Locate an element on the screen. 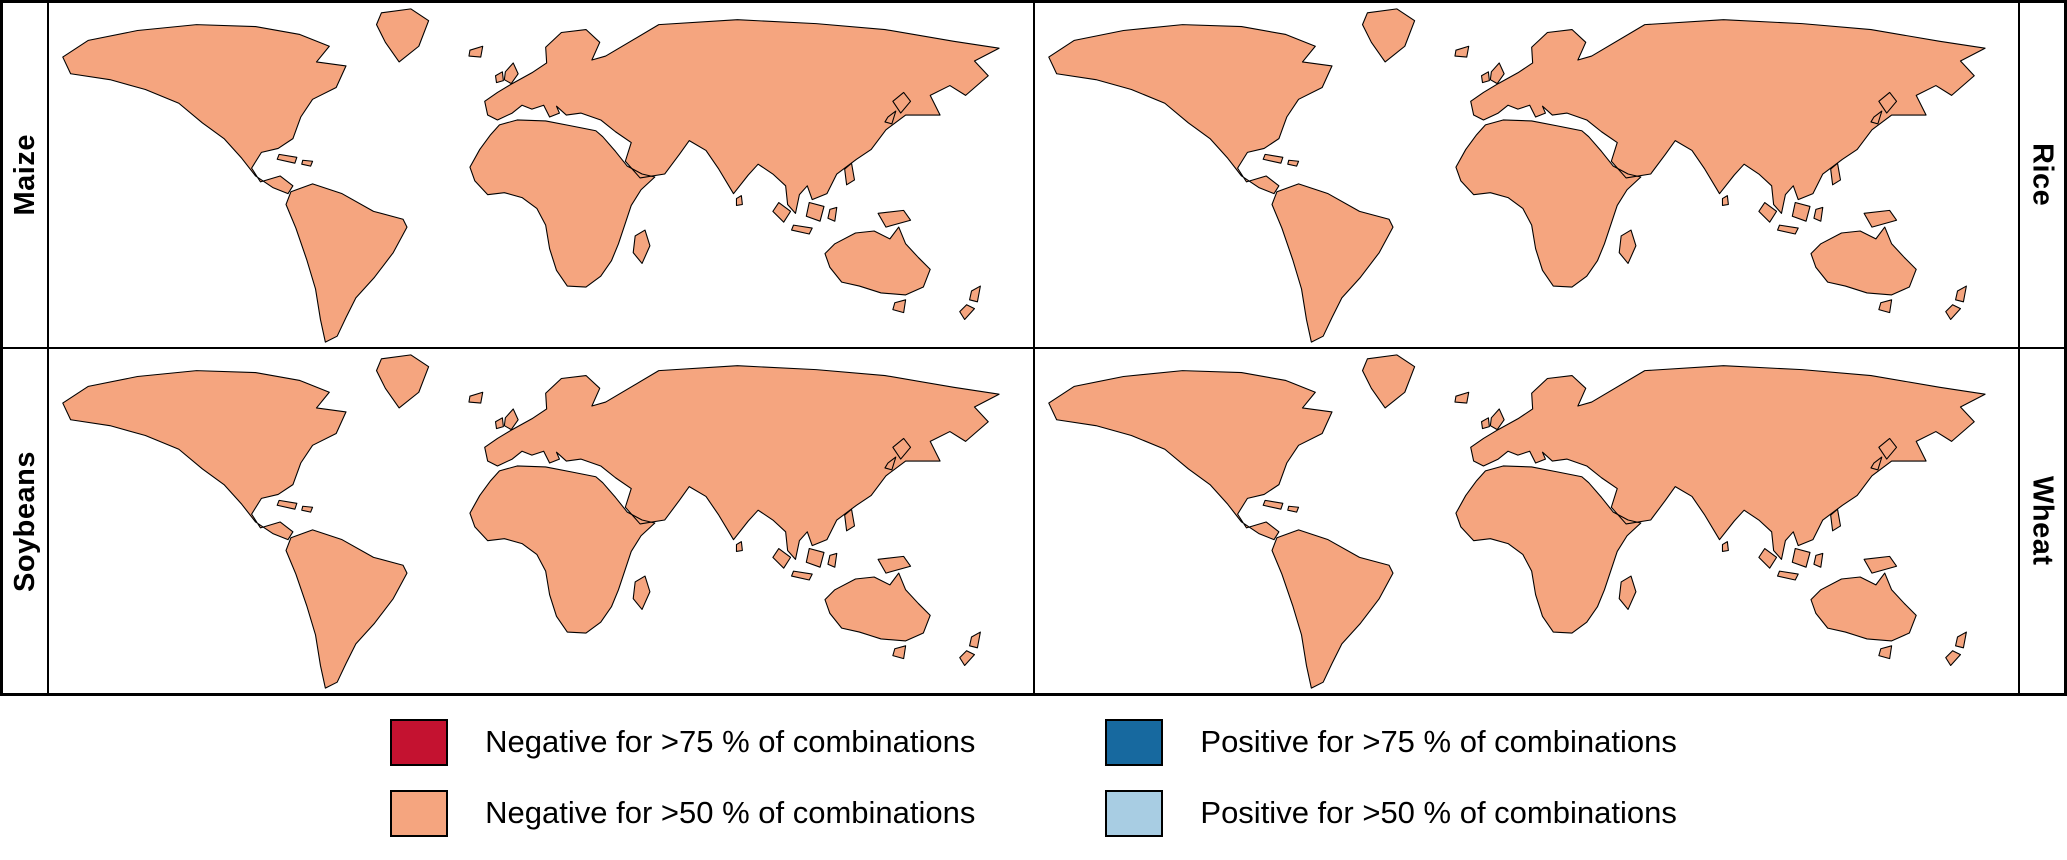 Image resolution: width=2067 pixels, height=860 pixels. legend-item-negative-50: Negative for >50 % of combinations is located at coordinates (682, 813).